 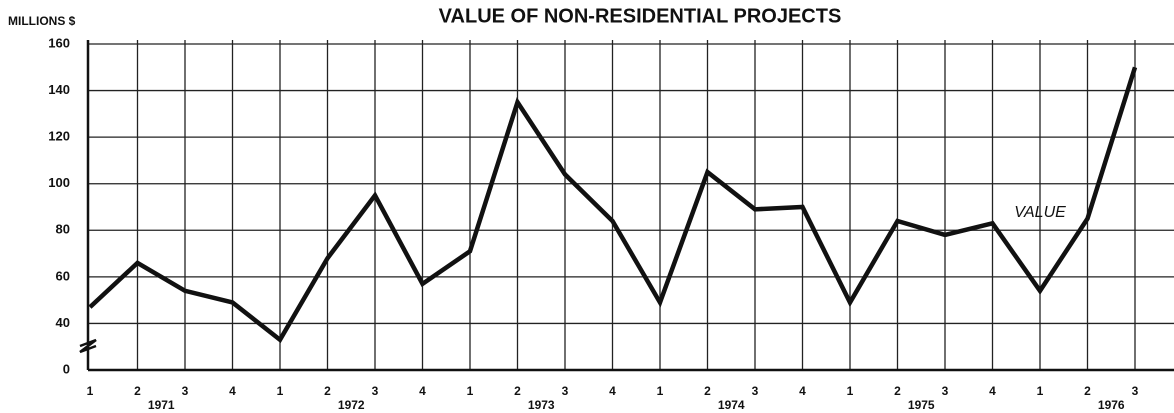 What do you see at coordinates (63, 229) in the screenshot?
I see `y-tick-label: 80` at bounding box center [63, 229].